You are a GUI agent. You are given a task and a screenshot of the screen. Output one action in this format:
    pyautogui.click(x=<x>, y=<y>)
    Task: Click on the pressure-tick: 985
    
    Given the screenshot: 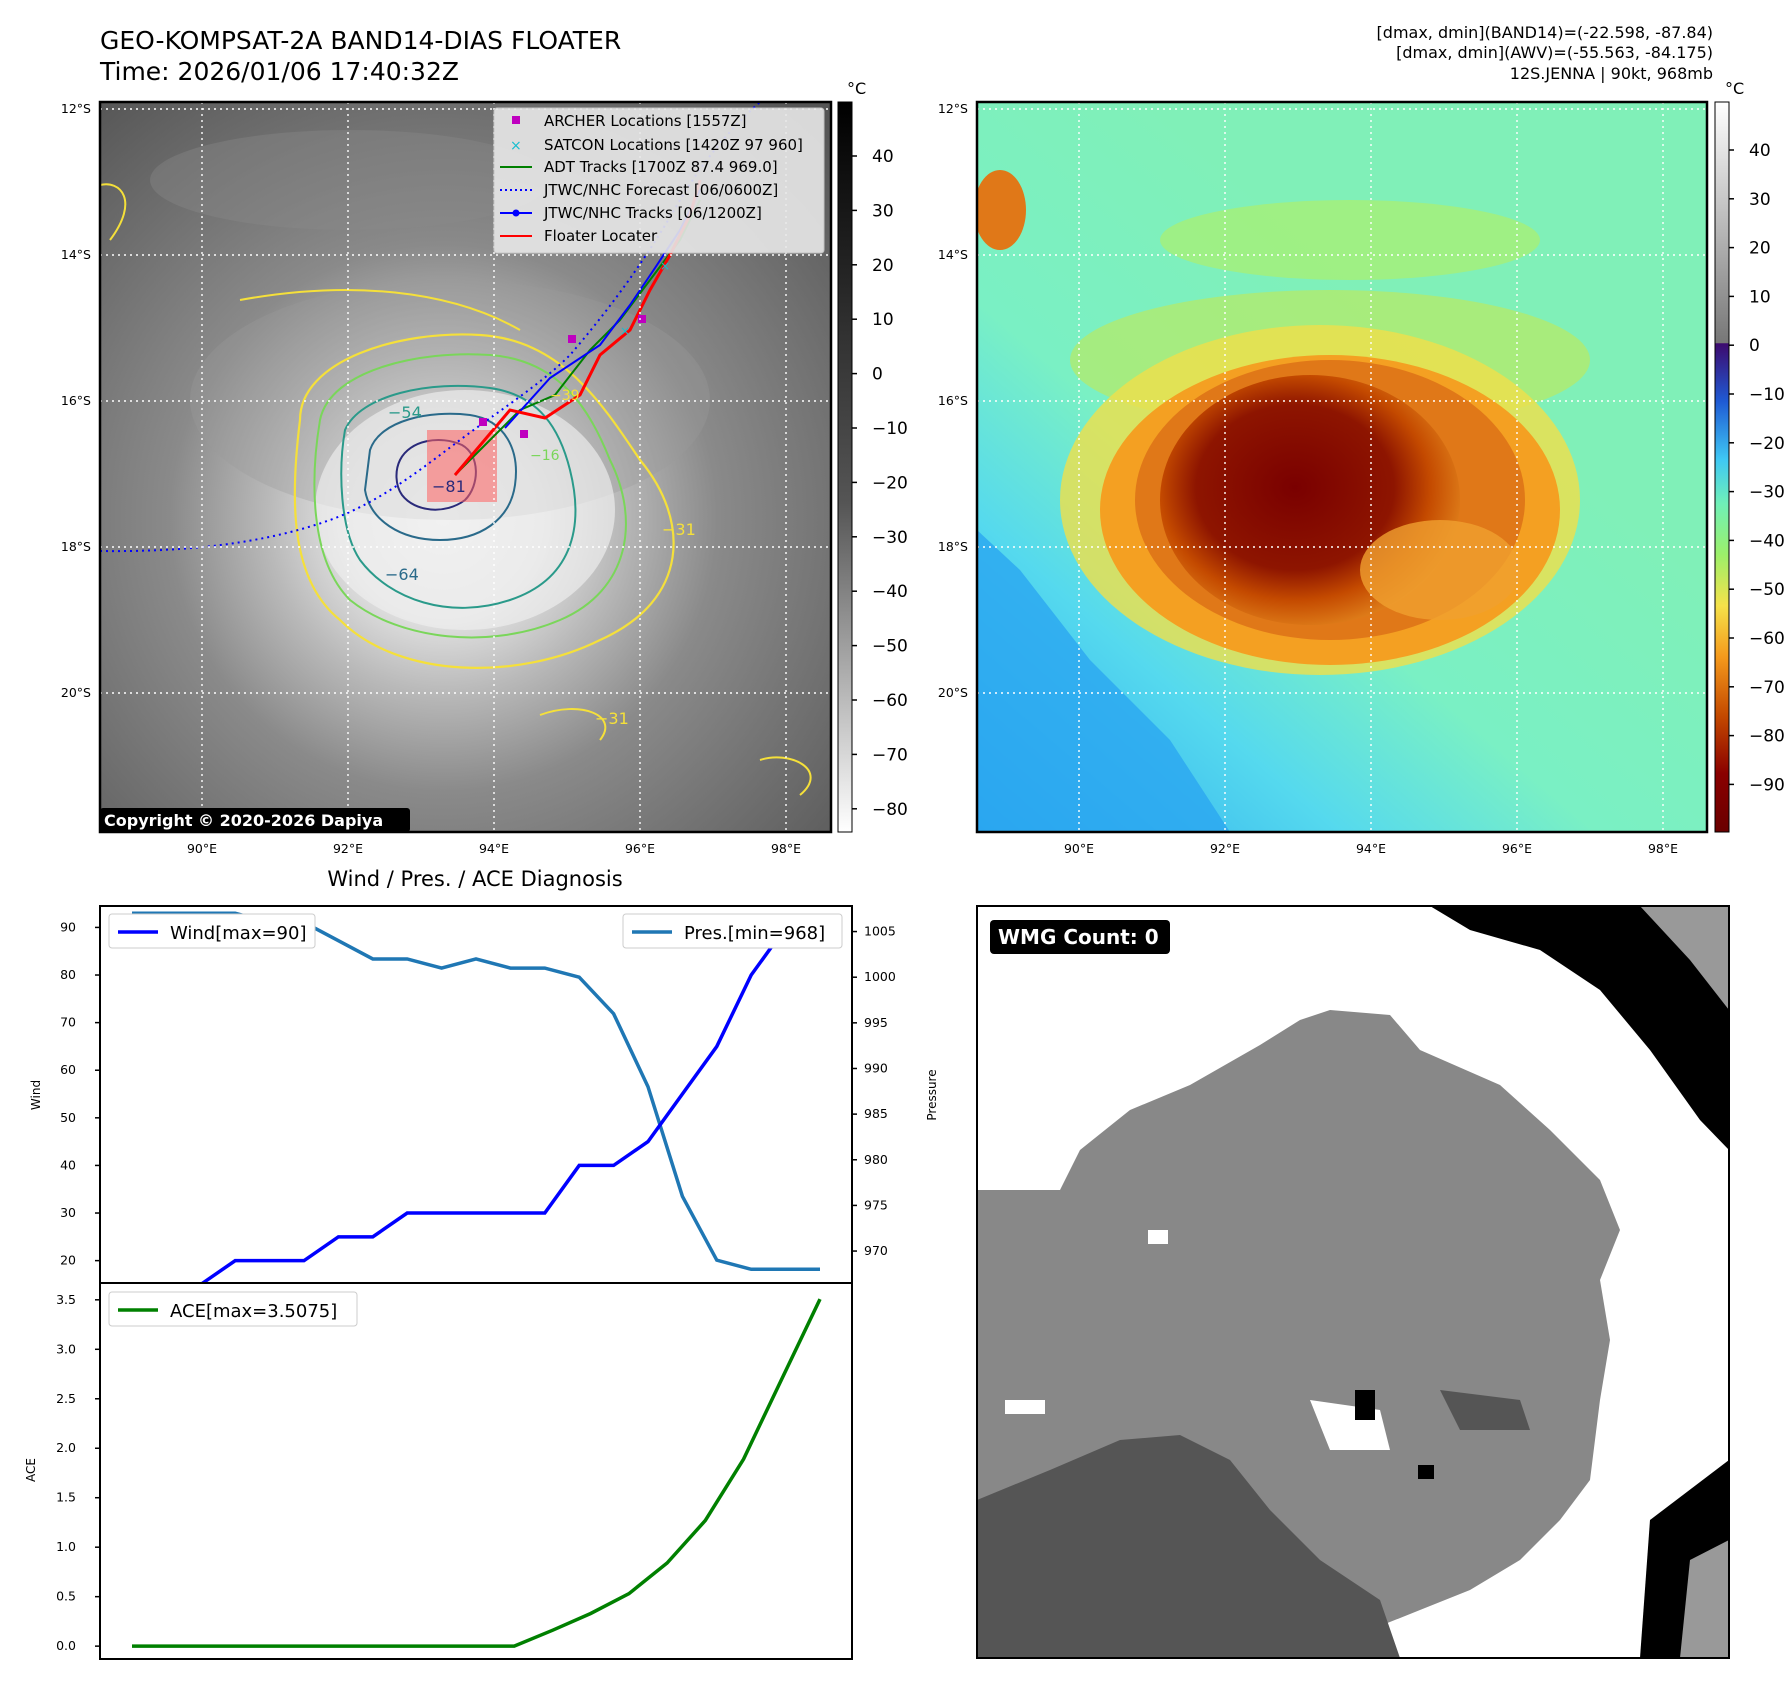 What is the action you would take?
    pyautogui.click(x=876, y=1113)
    